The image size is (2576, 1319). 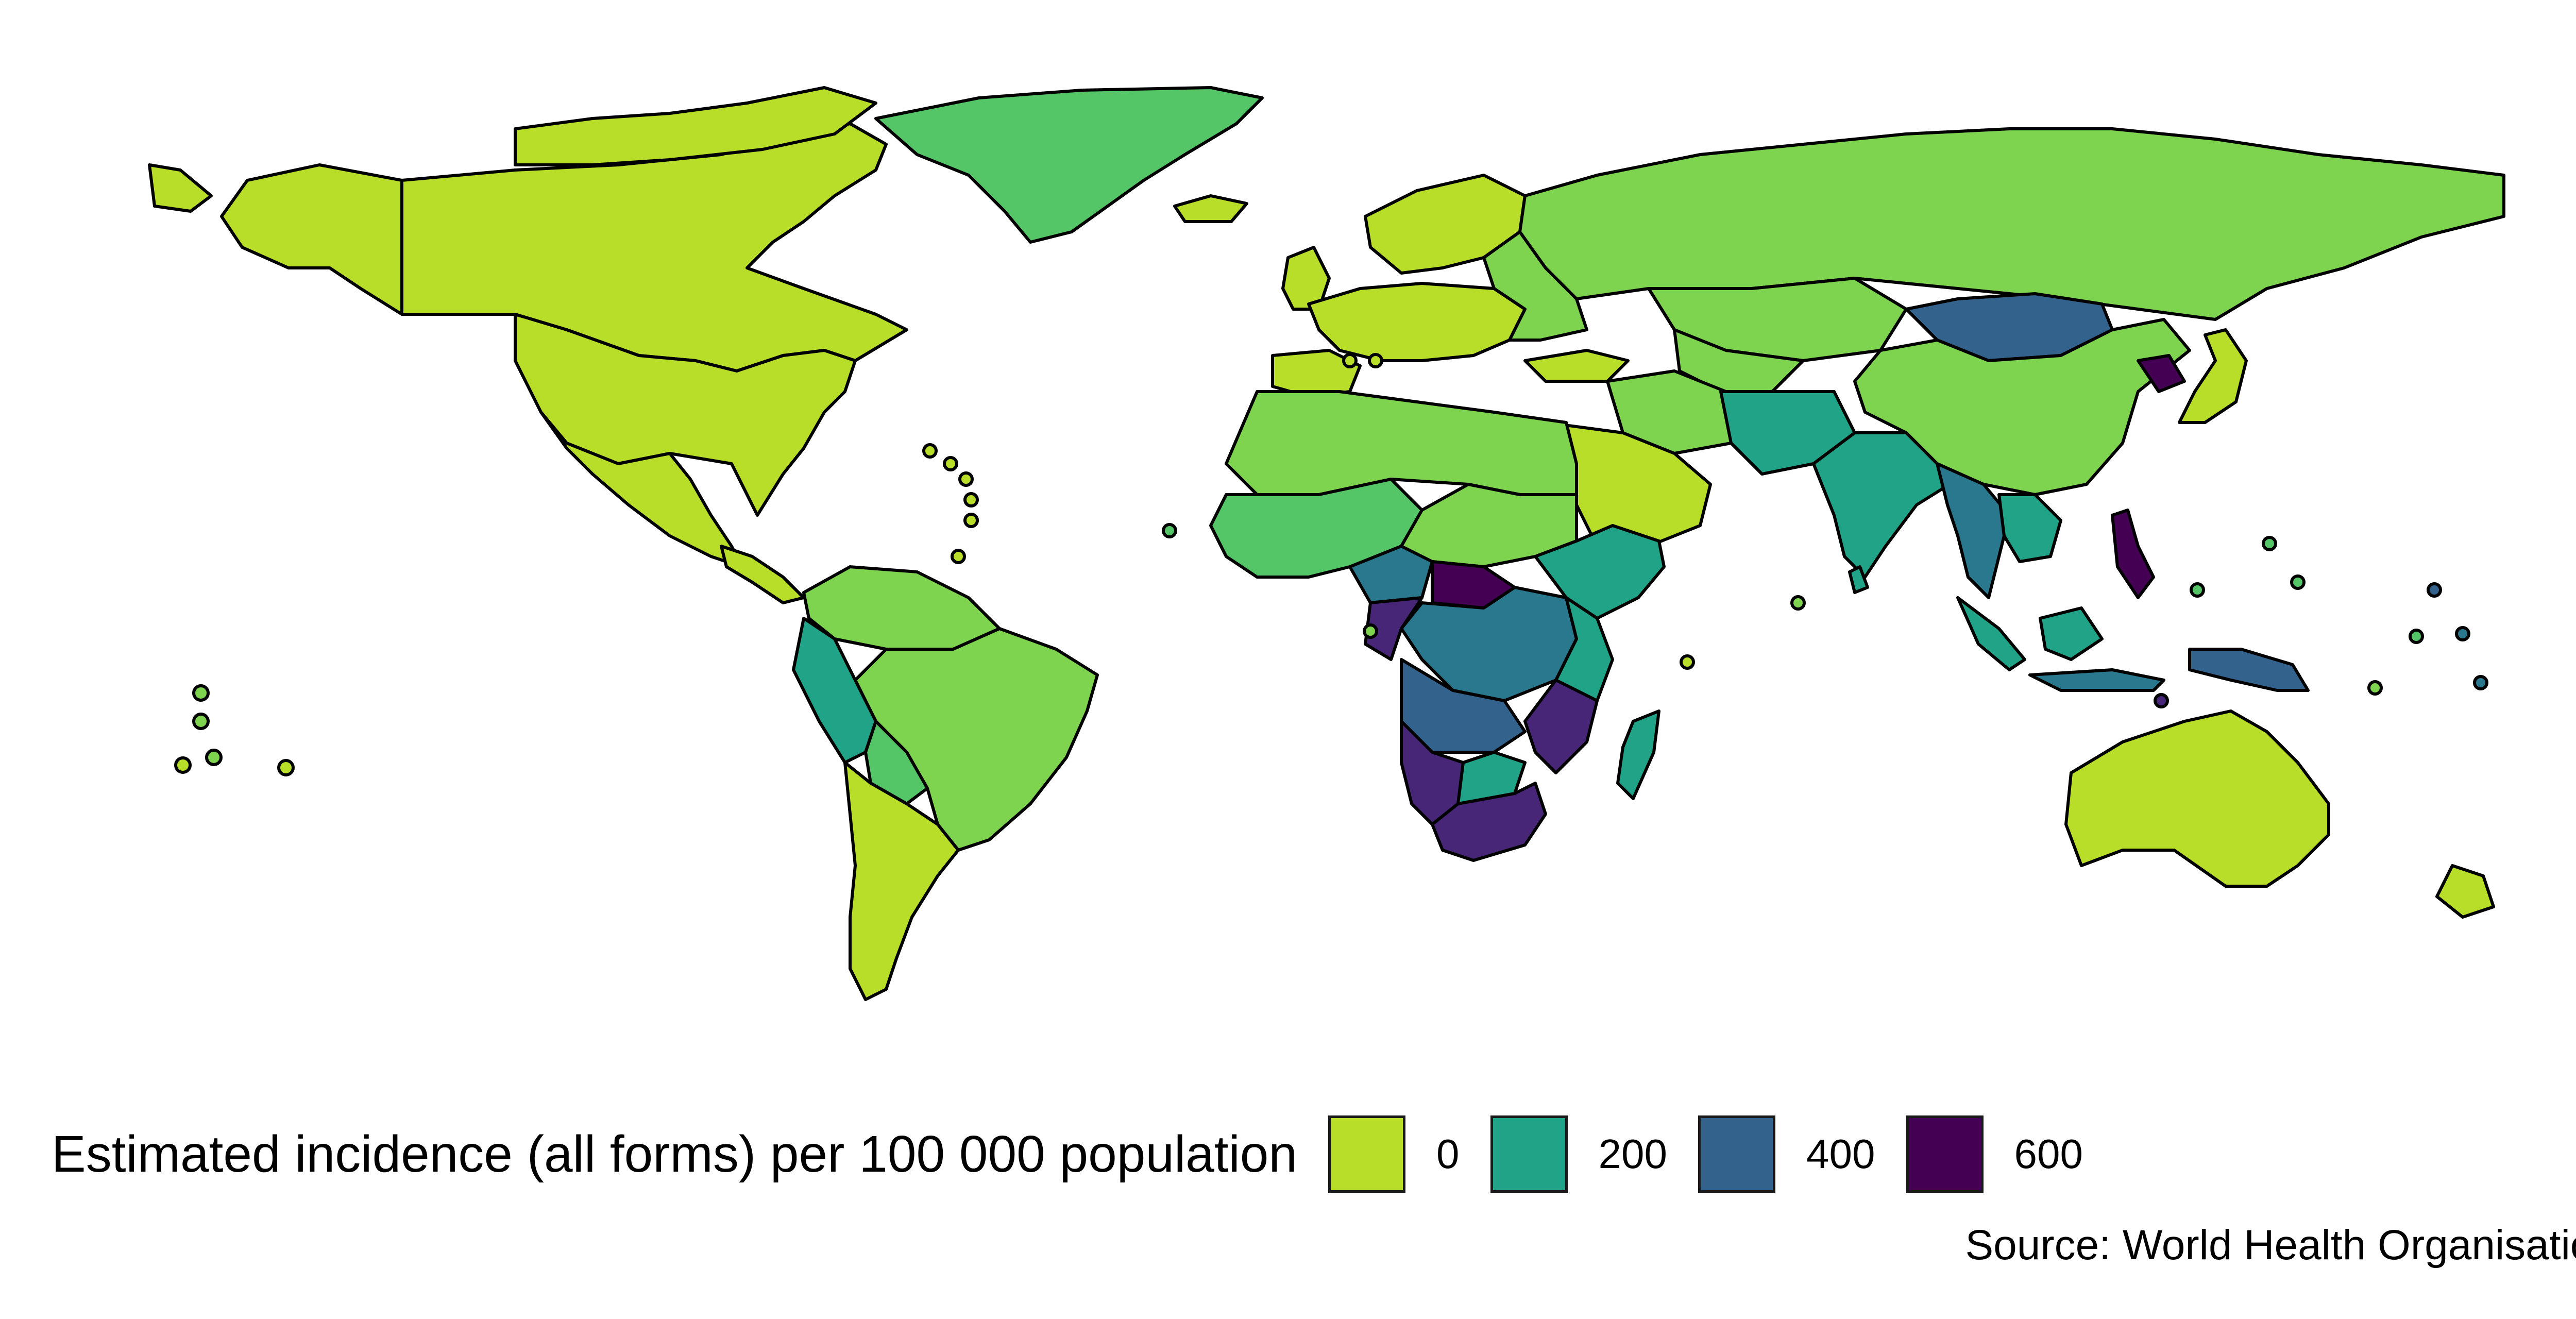 I want to click on region-new-zealand, so click(x=2465, y=892).